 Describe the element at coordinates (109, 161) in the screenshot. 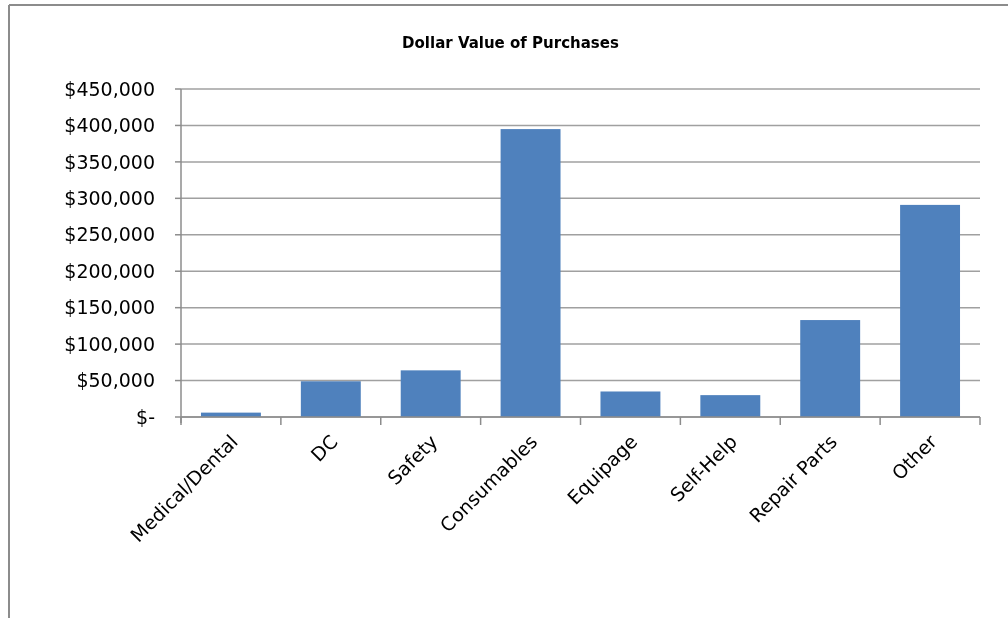

I see `y-tick-label: $350,000` at that location.